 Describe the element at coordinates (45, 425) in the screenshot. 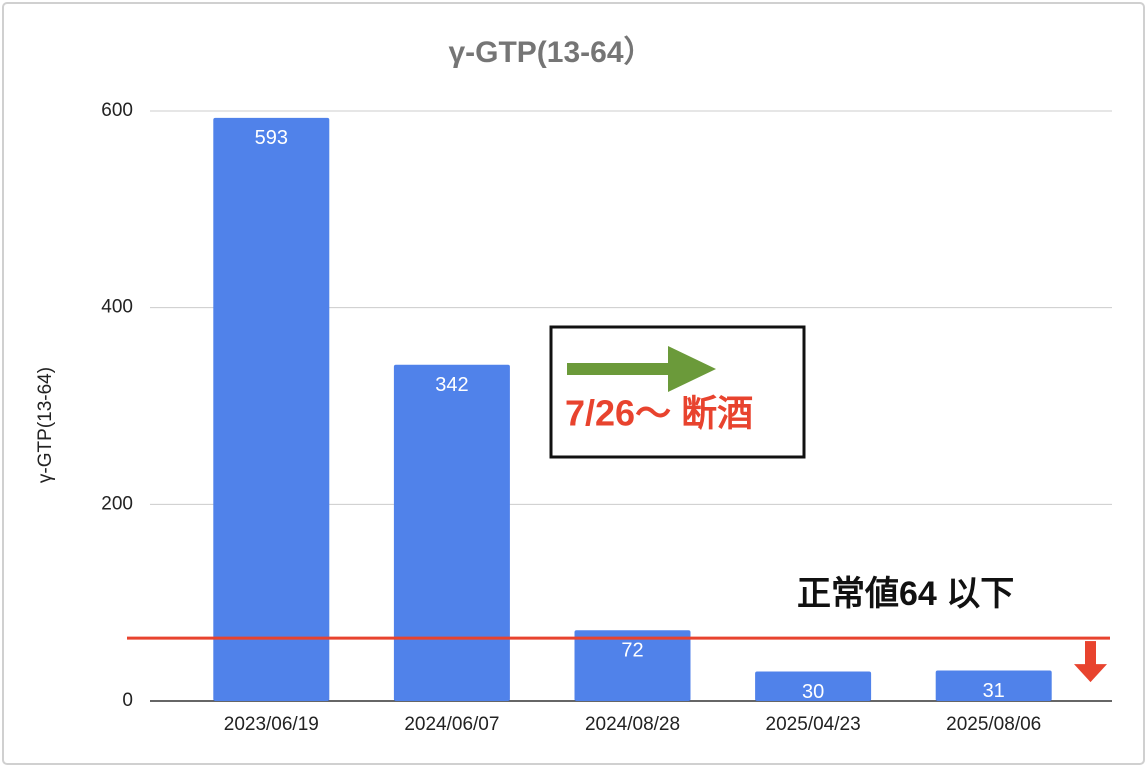

I see `y-axis-label: γ-GTP(13-64)` at that location.